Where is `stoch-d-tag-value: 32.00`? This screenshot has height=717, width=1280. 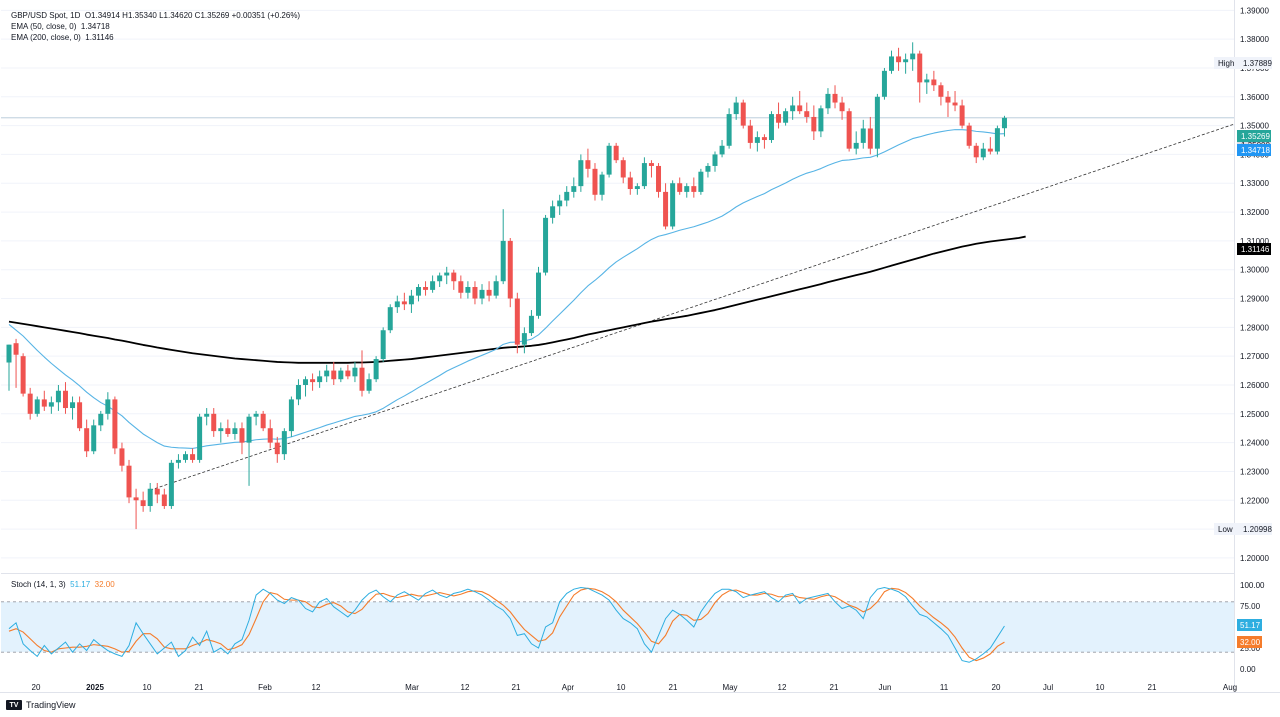 stoch-d-tag-value: 32.00 is located at coordinates (1250, 642).